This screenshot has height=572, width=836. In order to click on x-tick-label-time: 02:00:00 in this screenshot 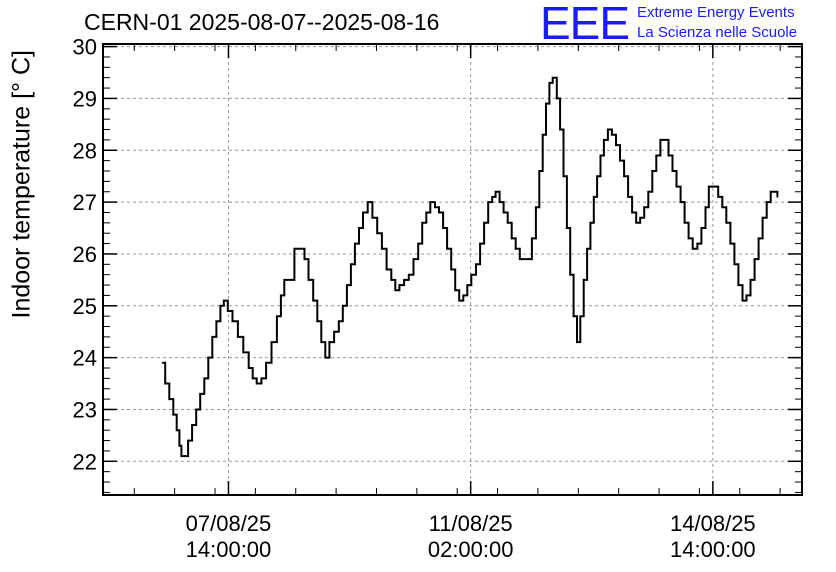, I will do `click(471, 549)`.